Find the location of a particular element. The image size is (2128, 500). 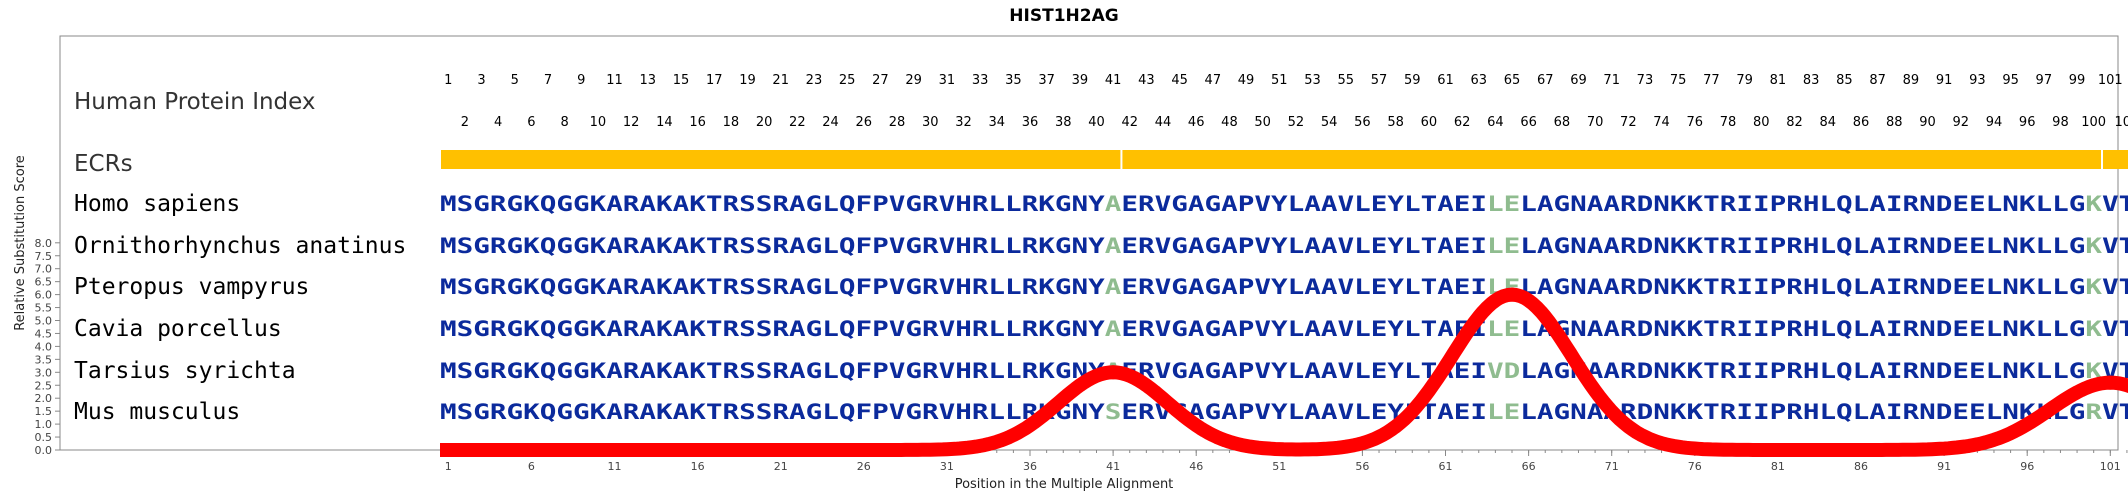

protein-index-even: 14 is located at coordinates (664, 122).